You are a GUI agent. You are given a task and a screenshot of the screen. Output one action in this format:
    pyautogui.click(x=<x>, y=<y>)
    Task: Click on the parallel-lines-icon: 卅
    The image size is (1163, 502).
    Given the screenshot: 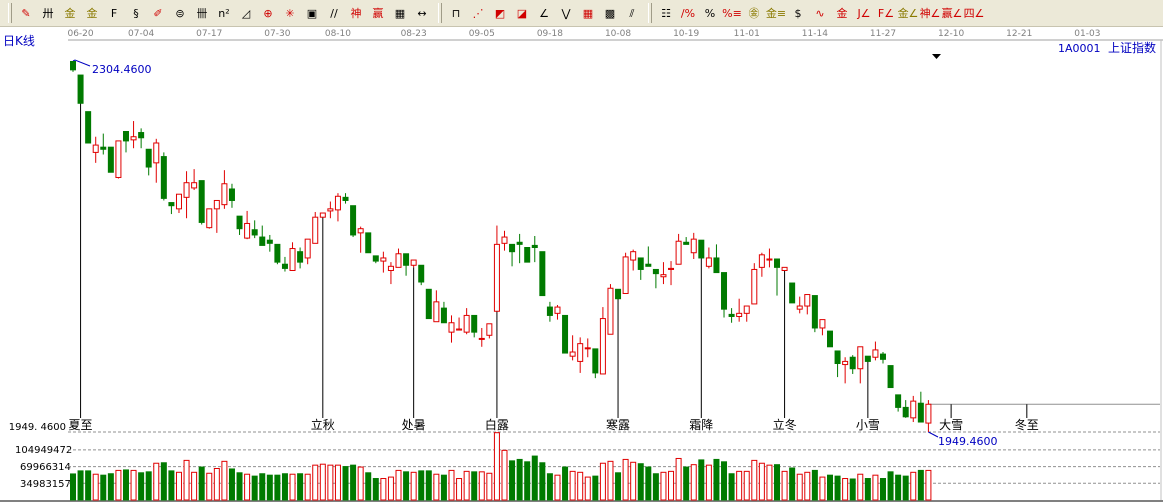 What is the action you would take?
    pyautogui.click(x=48, y=13)
    